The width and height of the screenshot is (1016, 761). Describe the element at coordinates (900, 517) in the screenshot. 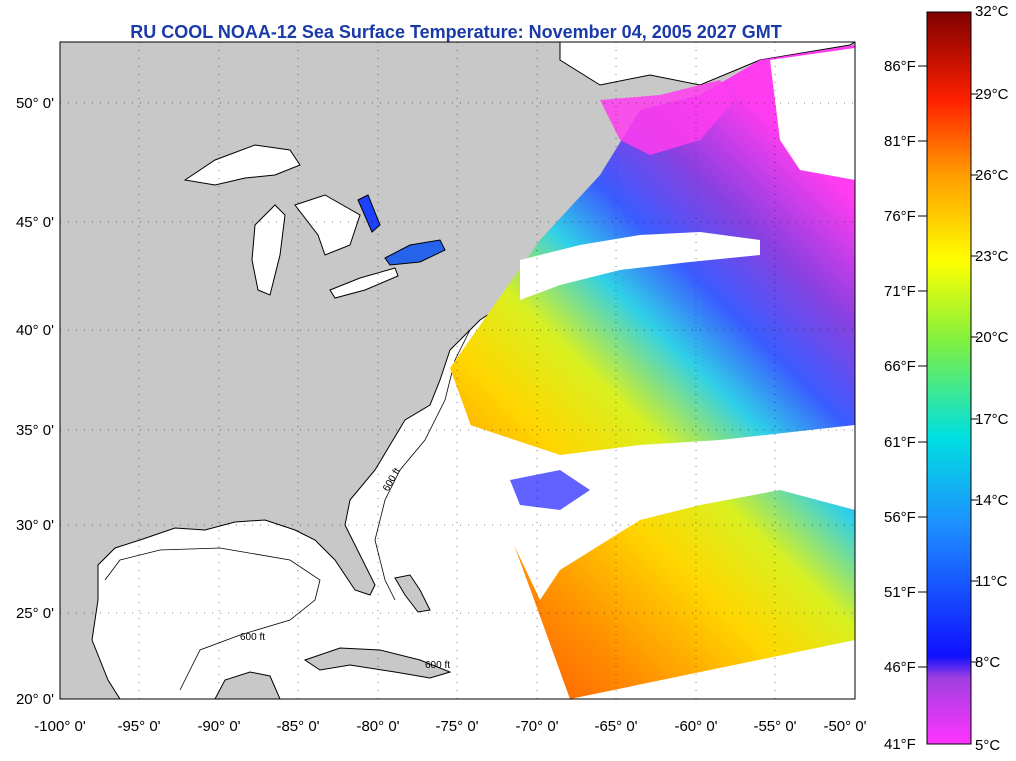

I see `f-label-56: 56°F` at that location.